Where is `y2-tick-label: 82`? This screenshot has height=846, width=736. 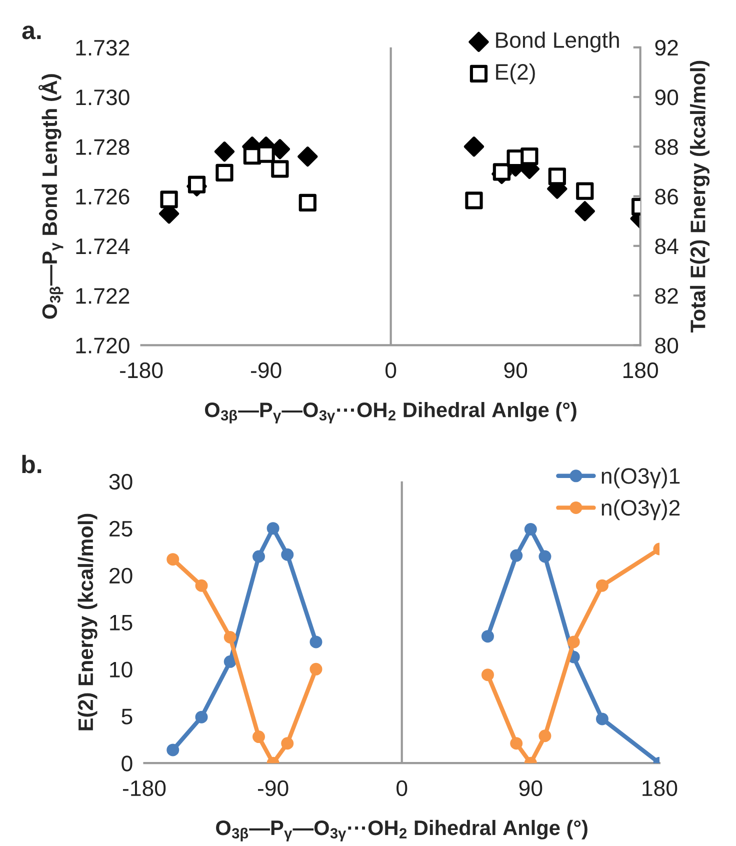 y2-tick-label: 82 is located at coordinates (666, 296).